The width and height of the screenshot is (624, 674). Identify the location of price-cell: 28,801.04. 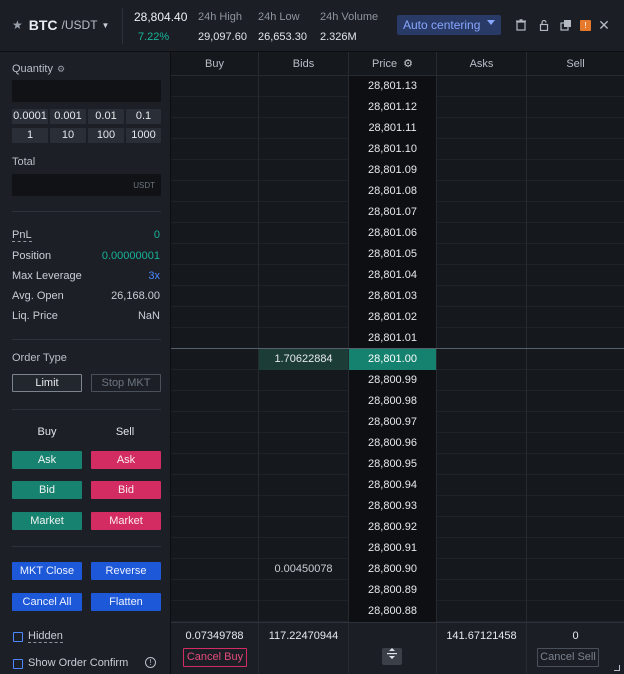
(393, 275).